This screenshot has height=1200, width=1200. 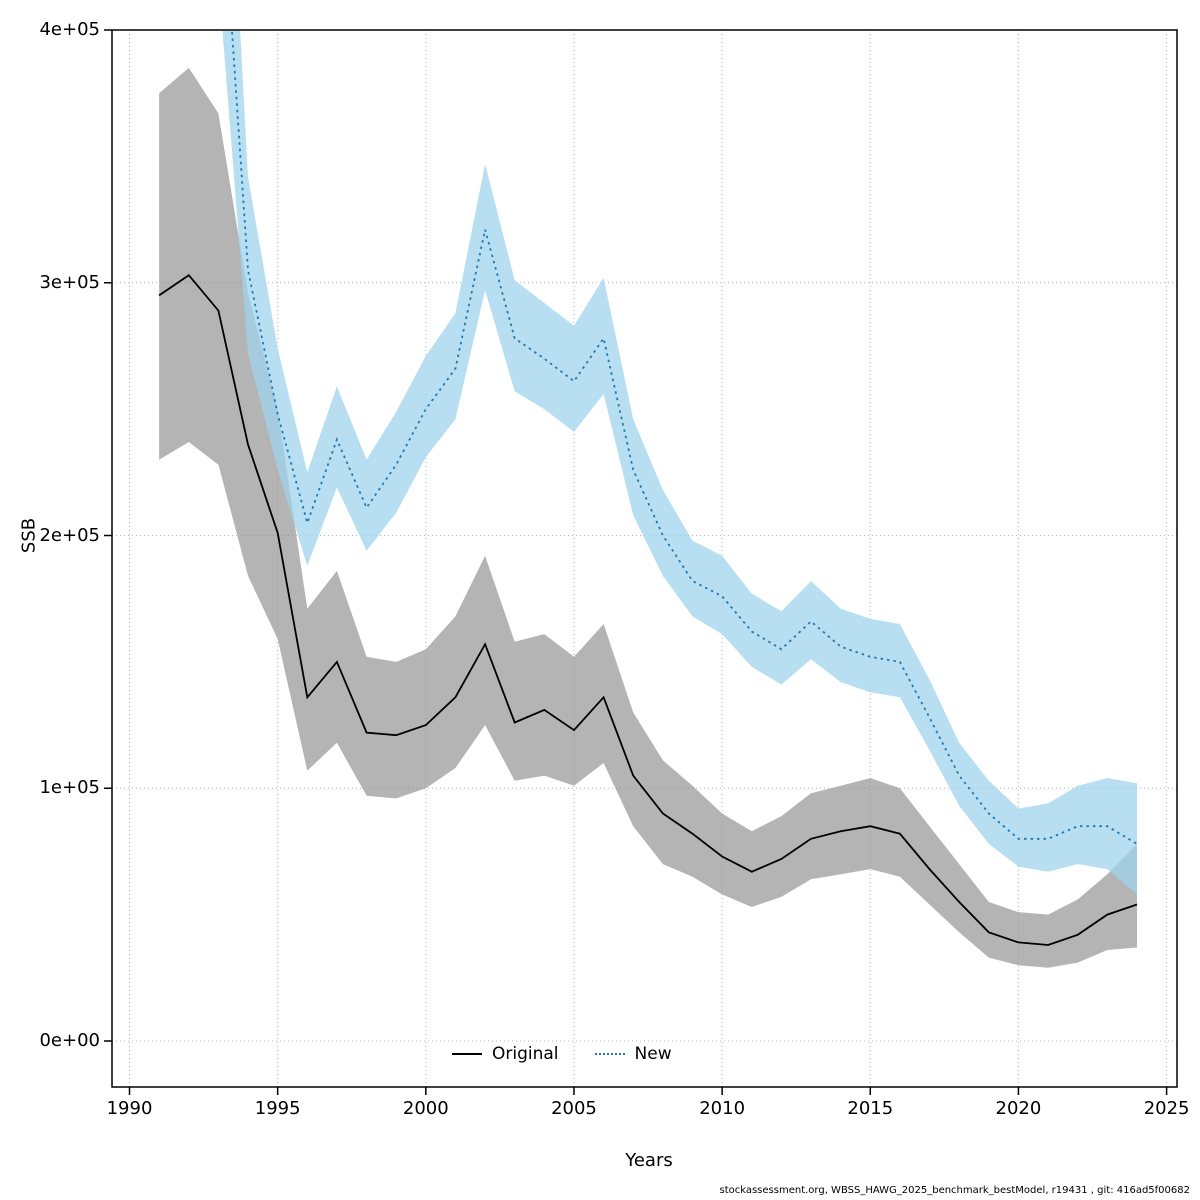 I want to click on y-tick-label: 2e+05, so click(x=69, y=535).